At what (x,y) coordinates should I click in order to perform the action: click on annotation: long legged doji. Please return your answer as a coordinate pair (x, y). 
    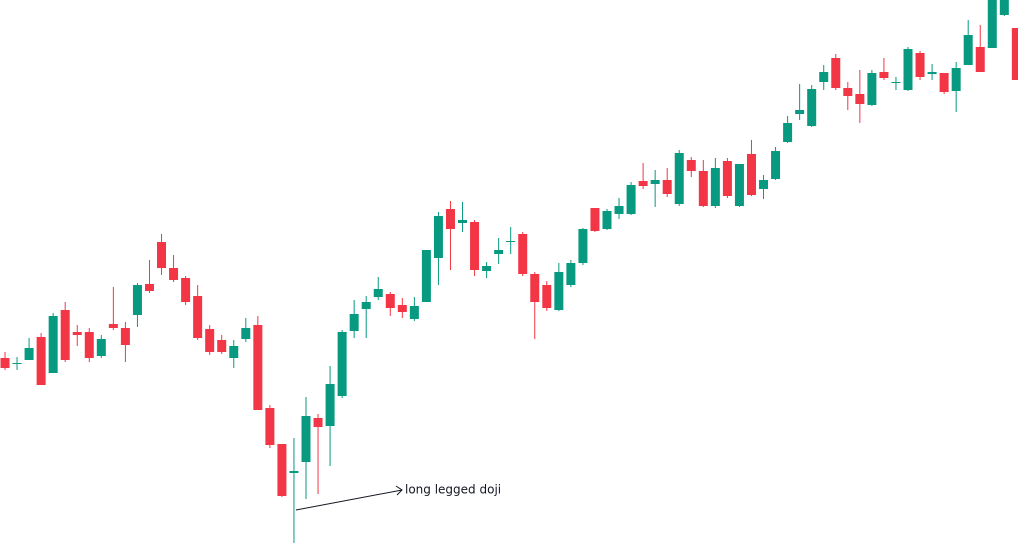
    Looking at the image, I should click on (453, 490).